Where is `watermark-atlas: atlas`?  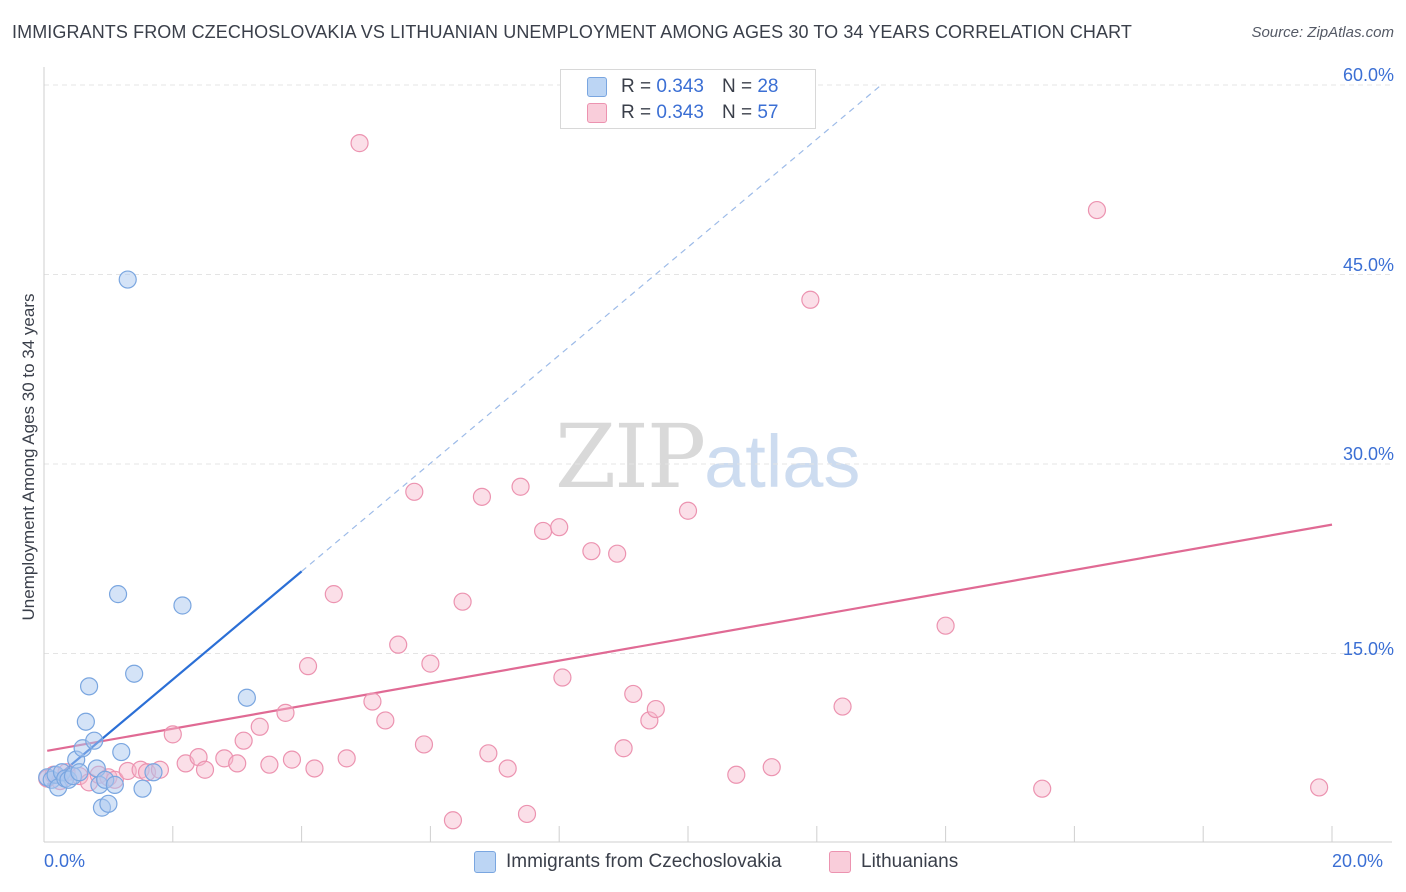 watermark-atlas: atlas is located at coordinates (782, 461).